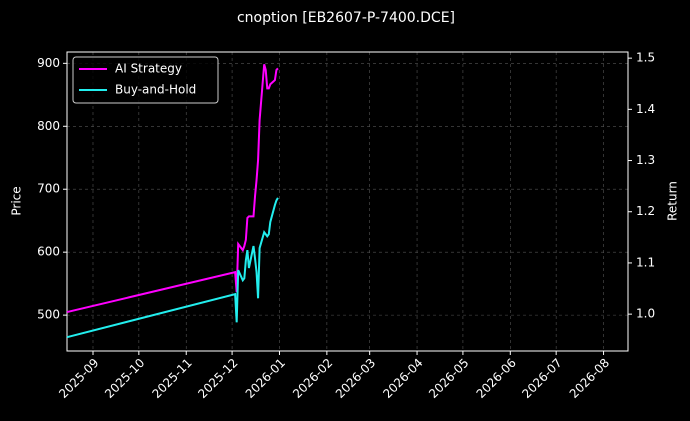 The image size is (690, 421). Describe the element at coordinates (48, 315) in the screenshot. I see `y-tick-label: 500` at that location.